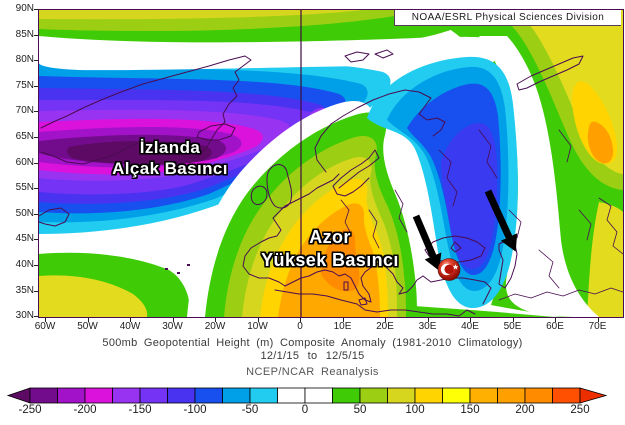  I want to click on azores-islands, so click(177, 269).